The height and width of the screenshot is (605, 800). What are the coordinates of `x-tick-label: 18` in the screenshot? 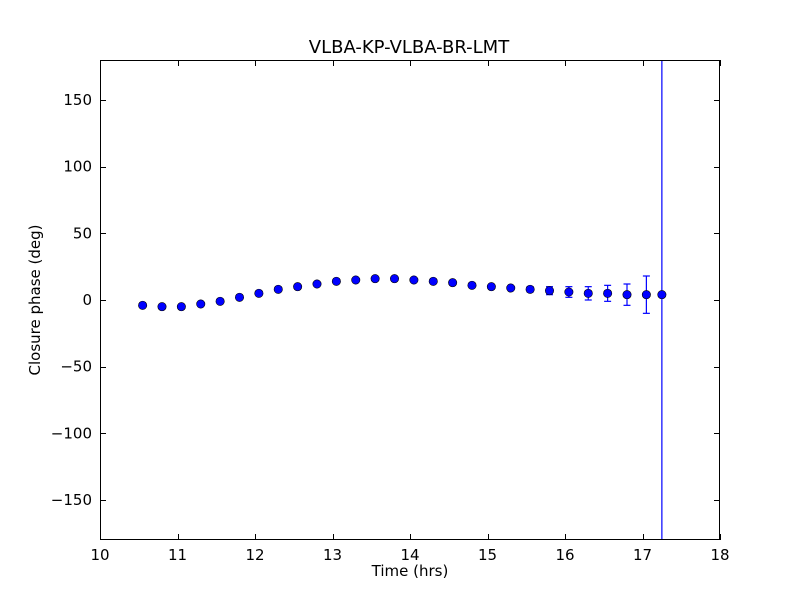 It's located at (719, 555).